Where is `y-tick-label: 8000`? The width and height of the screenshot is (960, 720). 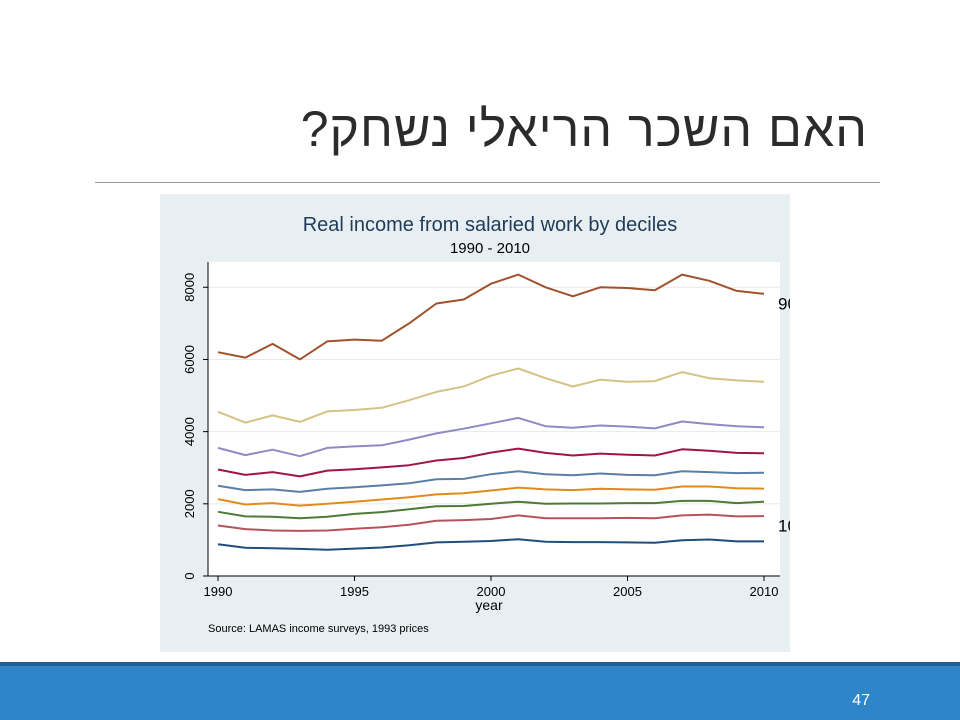
y-tick-label: 8000 is located at coordinates (189, 287).